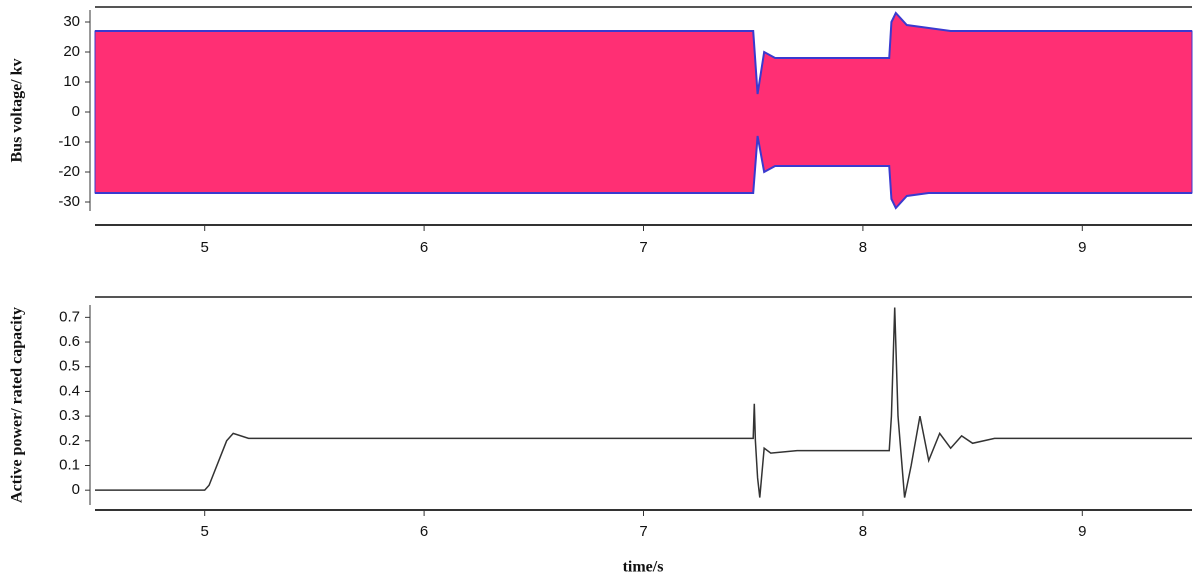 The image size is (1200, 580). Describe the element at coordinates (69, 141) in the screenshot. I see `y-tick-label: -10` at that location.